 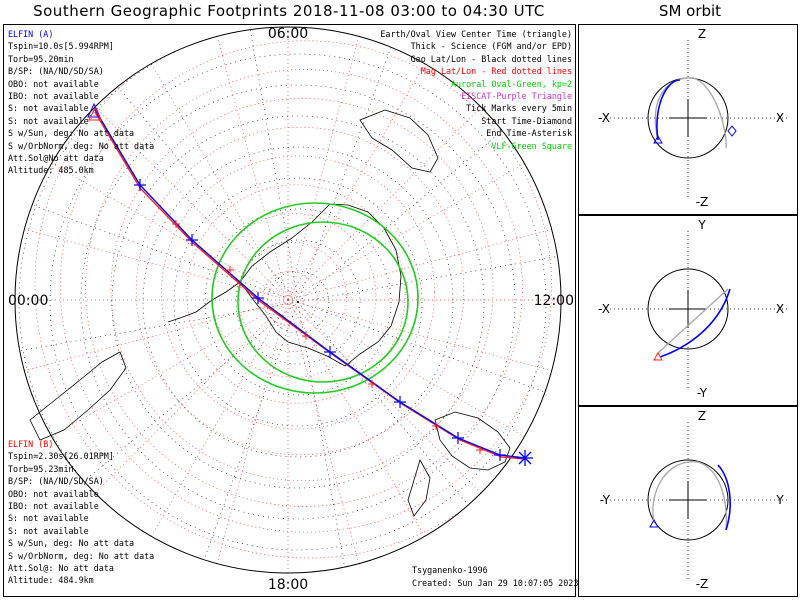 What do you see at coordinates (495, 583) in the screenshot?
I see `created-timestamp: Created: Sun Jan 29 10:07:05 2023` at bounding box center [495, 583].